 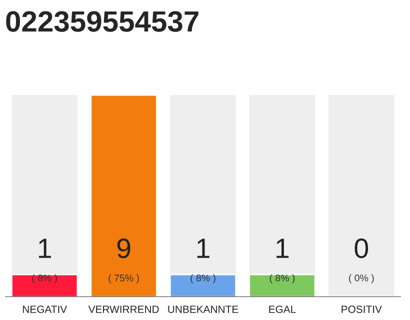 I want to click on x-tick-label: VERWIRREND, so click(x=123, y=309).